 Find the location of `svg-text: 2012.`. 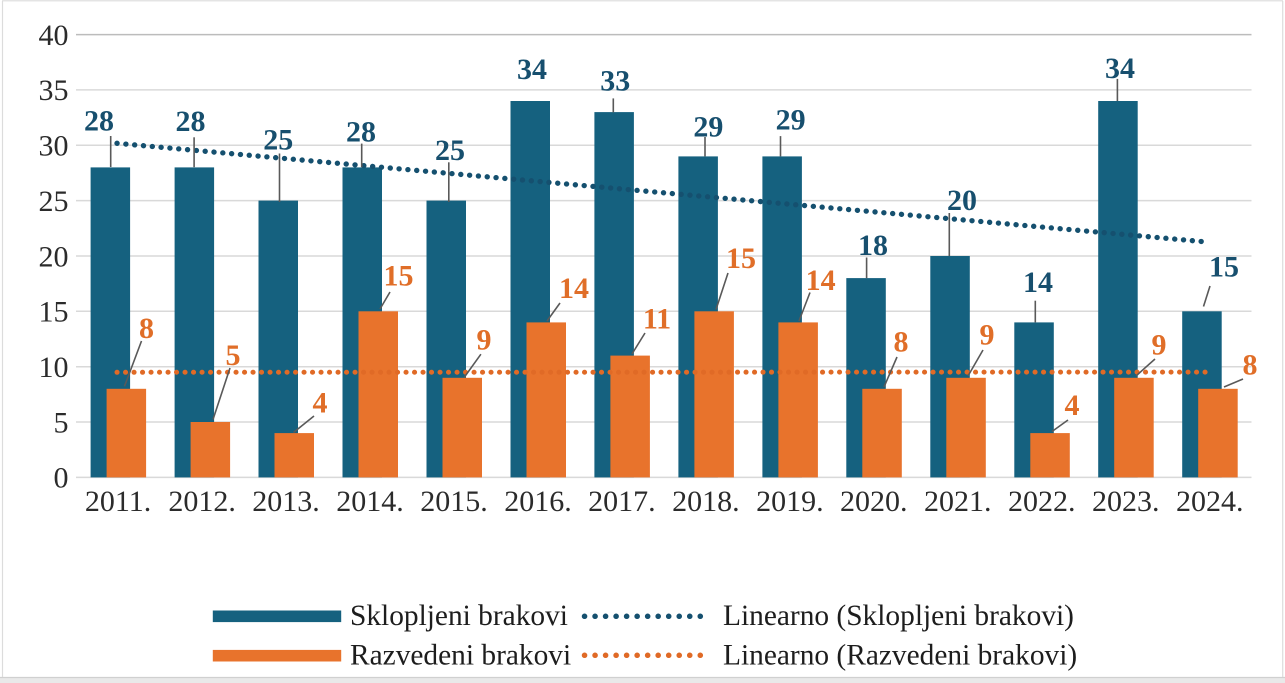

svg-text: 2012. is located at coordinates (202, 501).